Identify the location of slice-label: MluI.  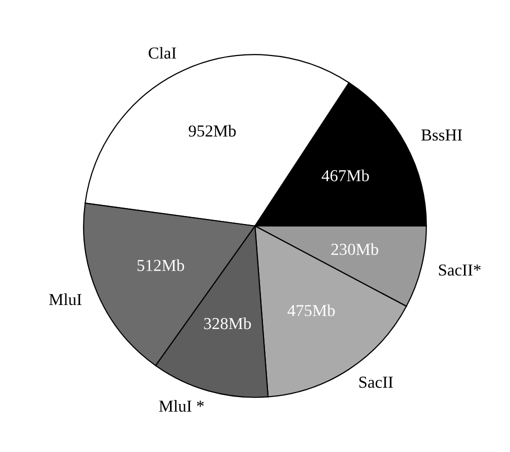
(65, 299).